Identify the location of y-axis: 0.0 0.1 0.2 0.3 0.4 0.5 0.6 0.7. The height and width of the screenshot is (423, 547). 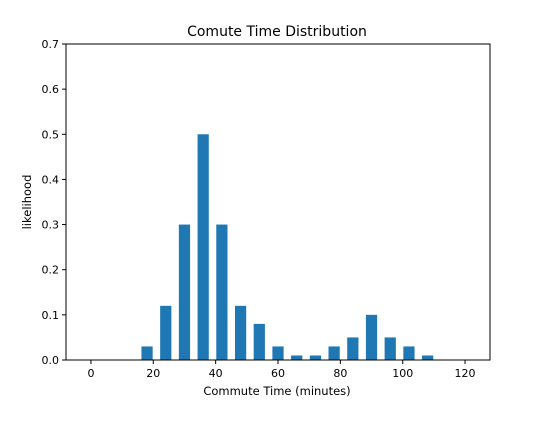
(54, 202).